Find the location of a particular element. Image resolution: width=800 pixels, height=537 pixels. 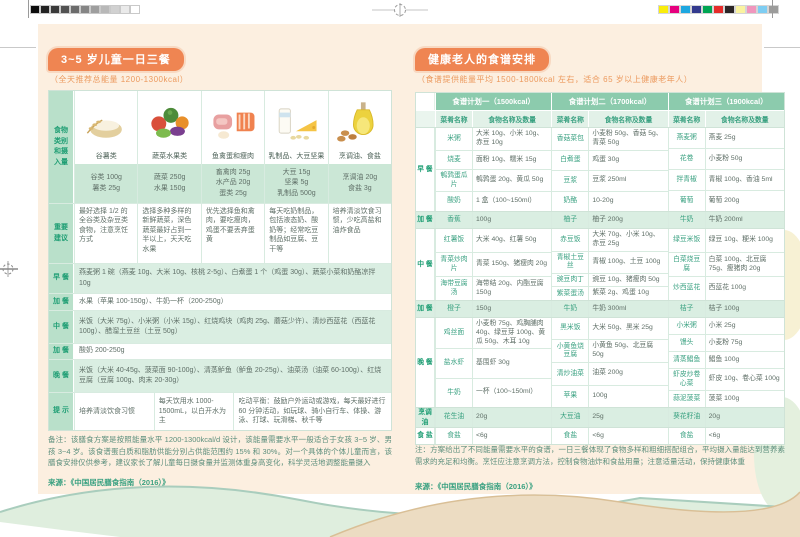

food-amount-cell: 白菜 100g、北豆腐 75g、瘦猪肉 20g is located at coordinates (737, 263).